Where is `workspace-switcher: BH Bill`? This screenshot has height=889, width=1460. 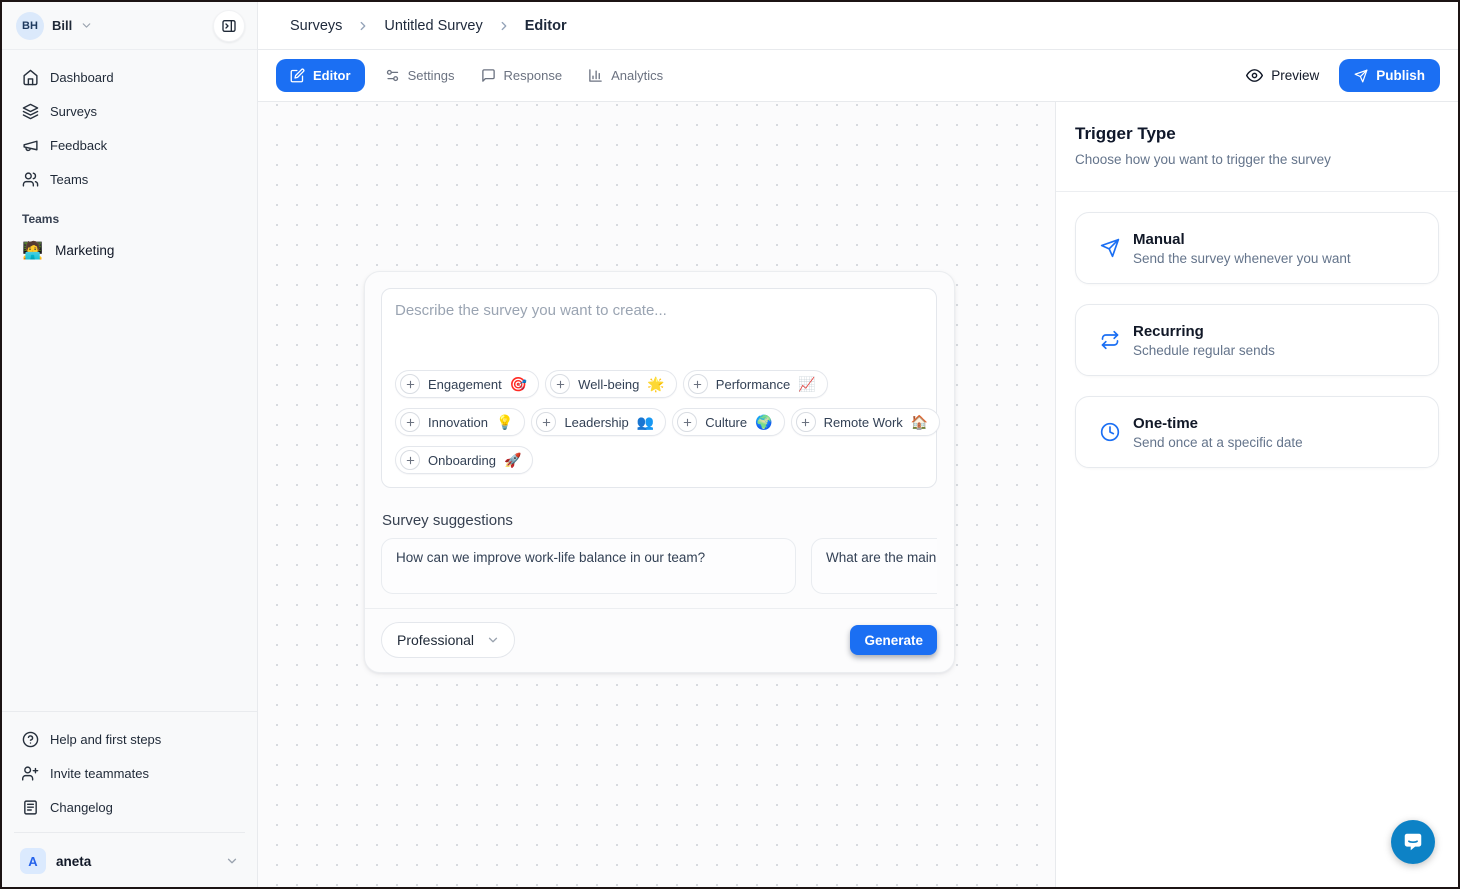 workspace-switcher: BH Bill is located at coordinates (54, 25).